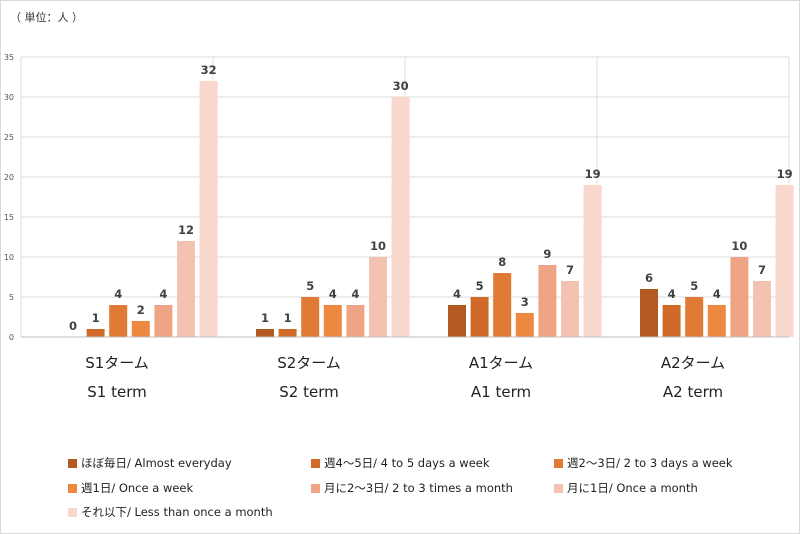 Image resolution: width=800 pixels, height=534 pixels. I want to click on legend-item: 週4〜5日/ 4 to 5 days a week, so click(400, 463).